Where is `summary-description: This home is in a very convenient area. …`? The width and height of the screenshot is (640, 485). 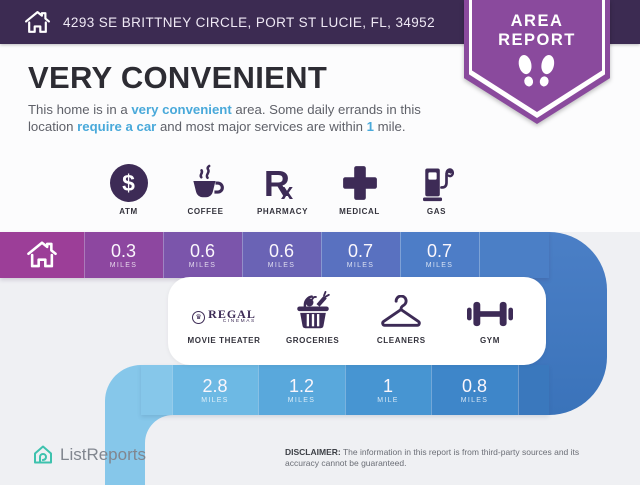
summary-description: This home is in a very convenient area. … is located at coordinates (253, 118).